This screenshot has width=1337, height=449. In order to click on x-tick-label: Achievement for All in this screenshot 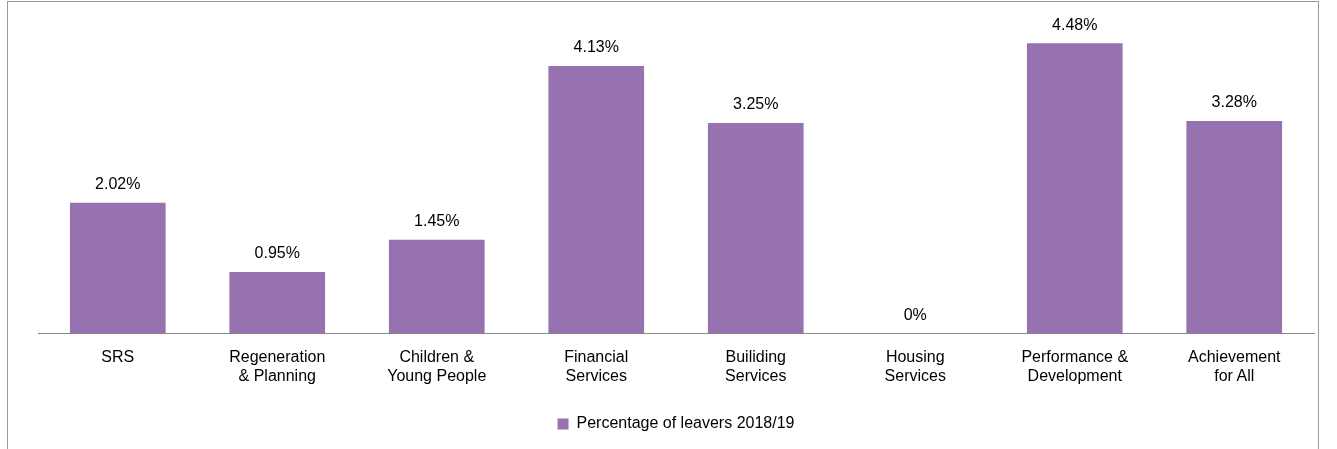, I will do `click(1235, 365)`.